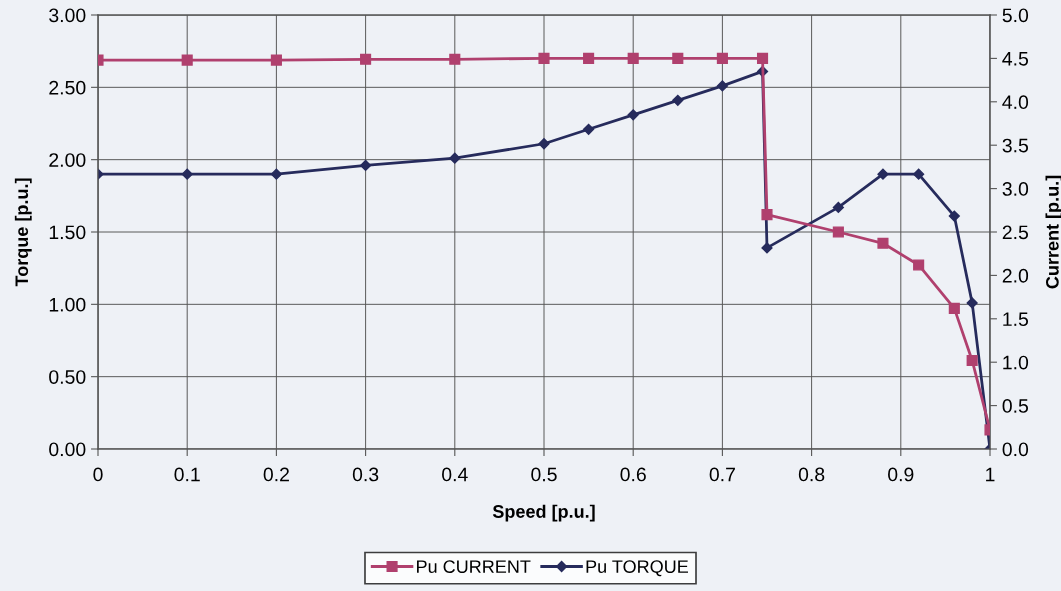  I want to click on y2-tick-label: 1.5, so click(1016, 319).